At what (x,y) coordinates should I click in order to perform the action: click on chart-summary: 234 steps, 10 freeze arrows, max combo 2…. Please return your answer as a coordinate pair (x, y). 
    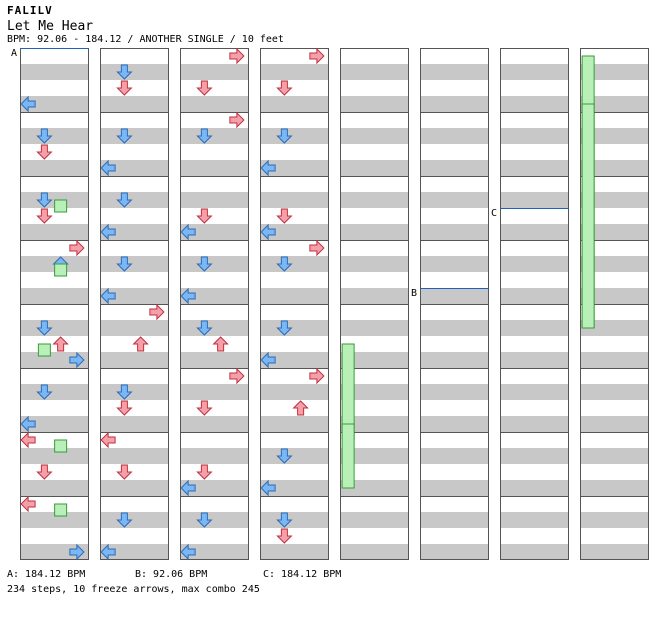
    Looking at the image, I should click on (133, 589).